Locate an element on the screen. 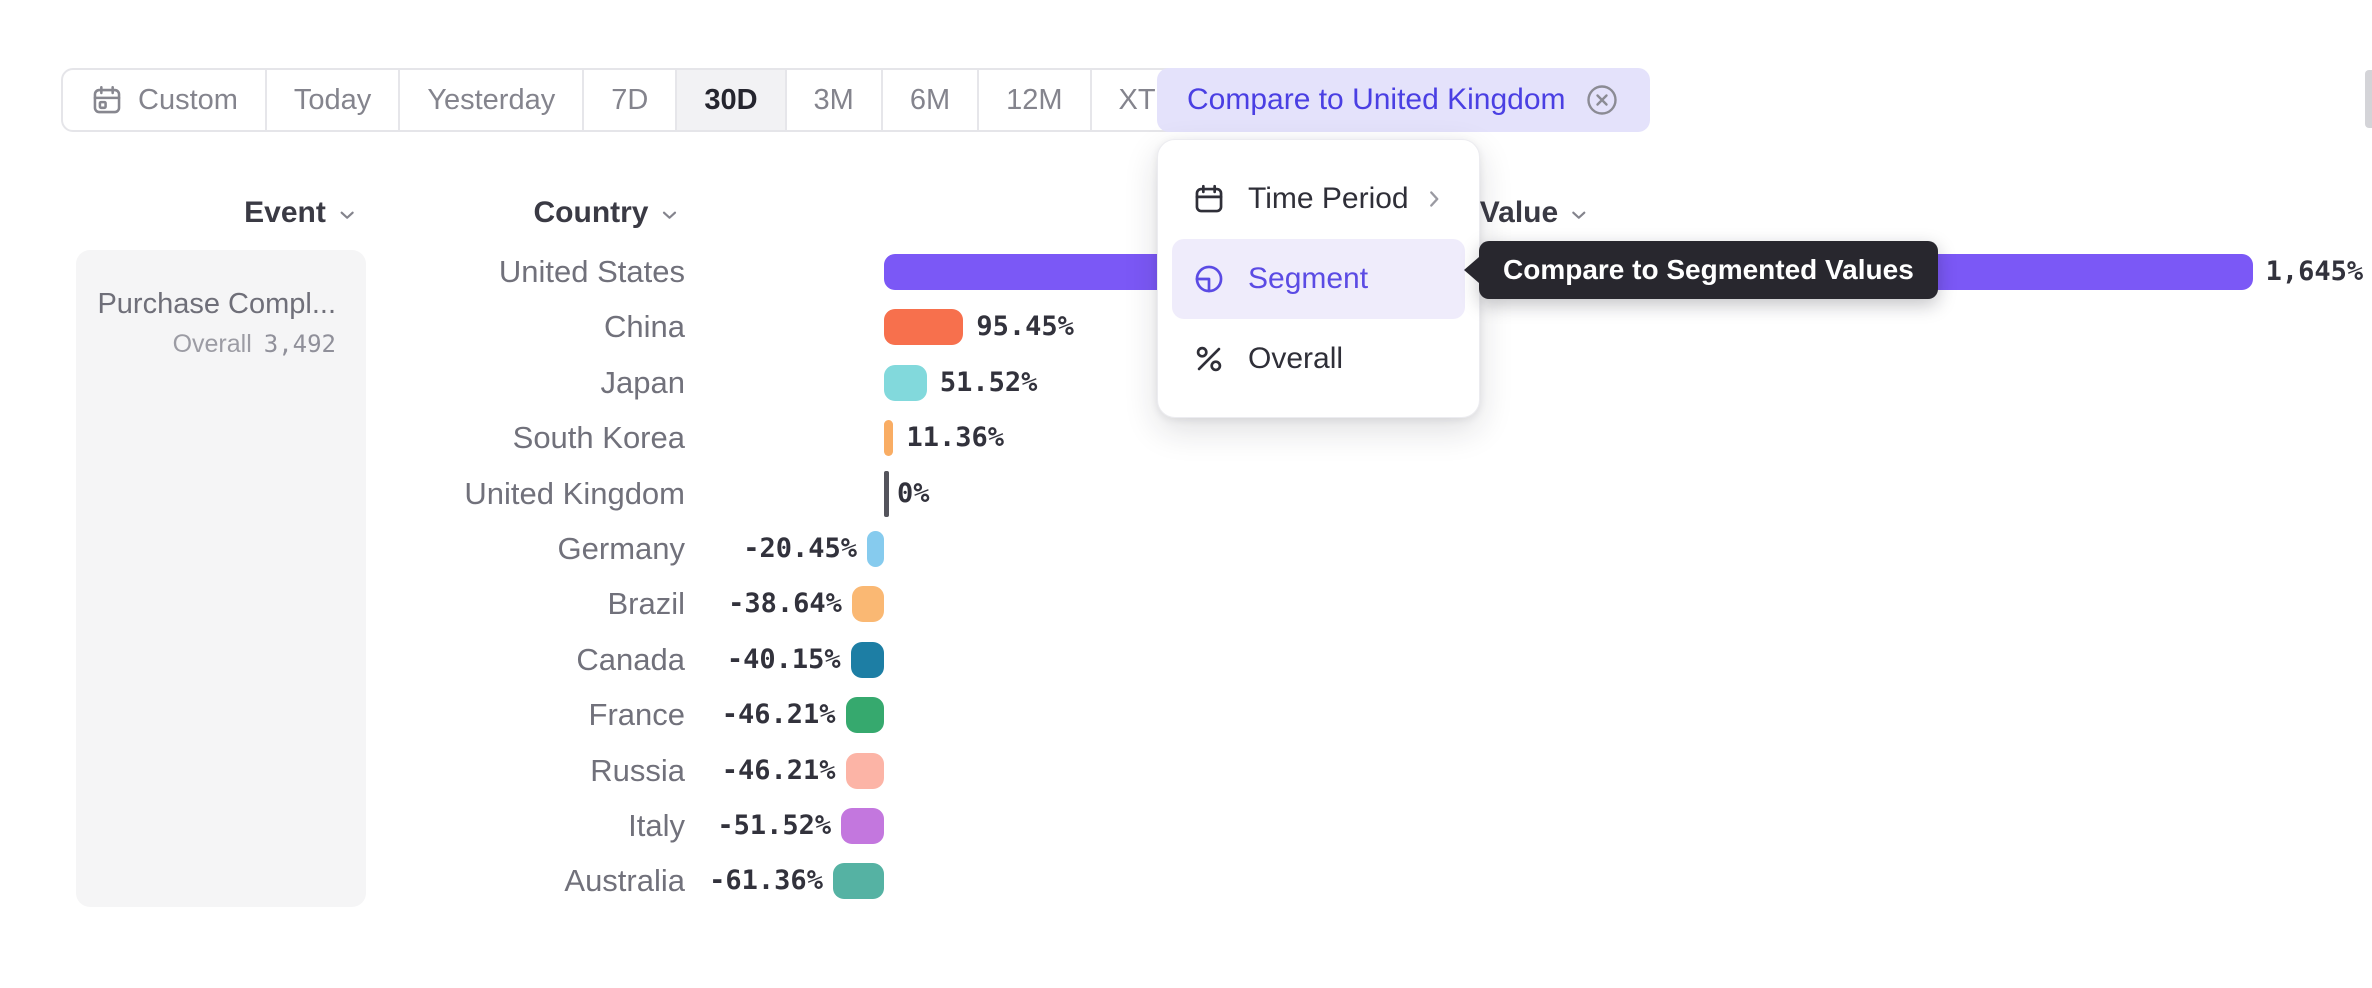  range-label: 6M is located at coordinates (930, 99).